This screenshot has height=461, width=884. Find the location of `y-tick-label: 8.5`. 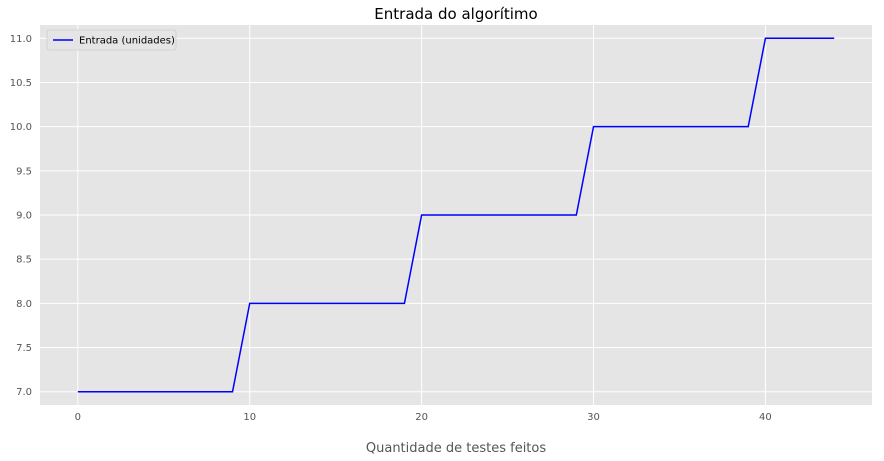

y-tick-label: 8.5 is located at coordinates (24, 260).